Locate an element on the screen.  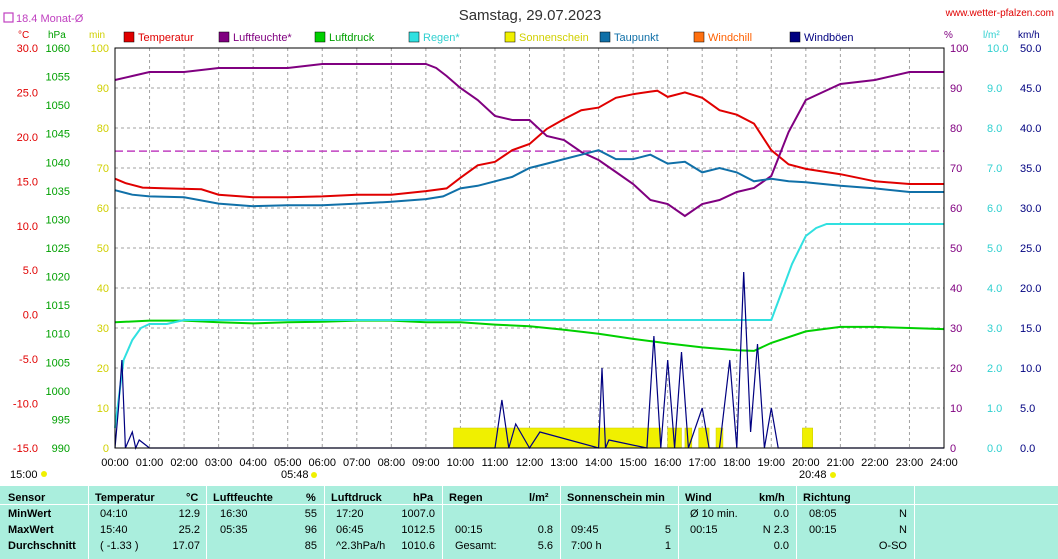
rain-tick-label: 2.0 is located at coordinates (994, 369).